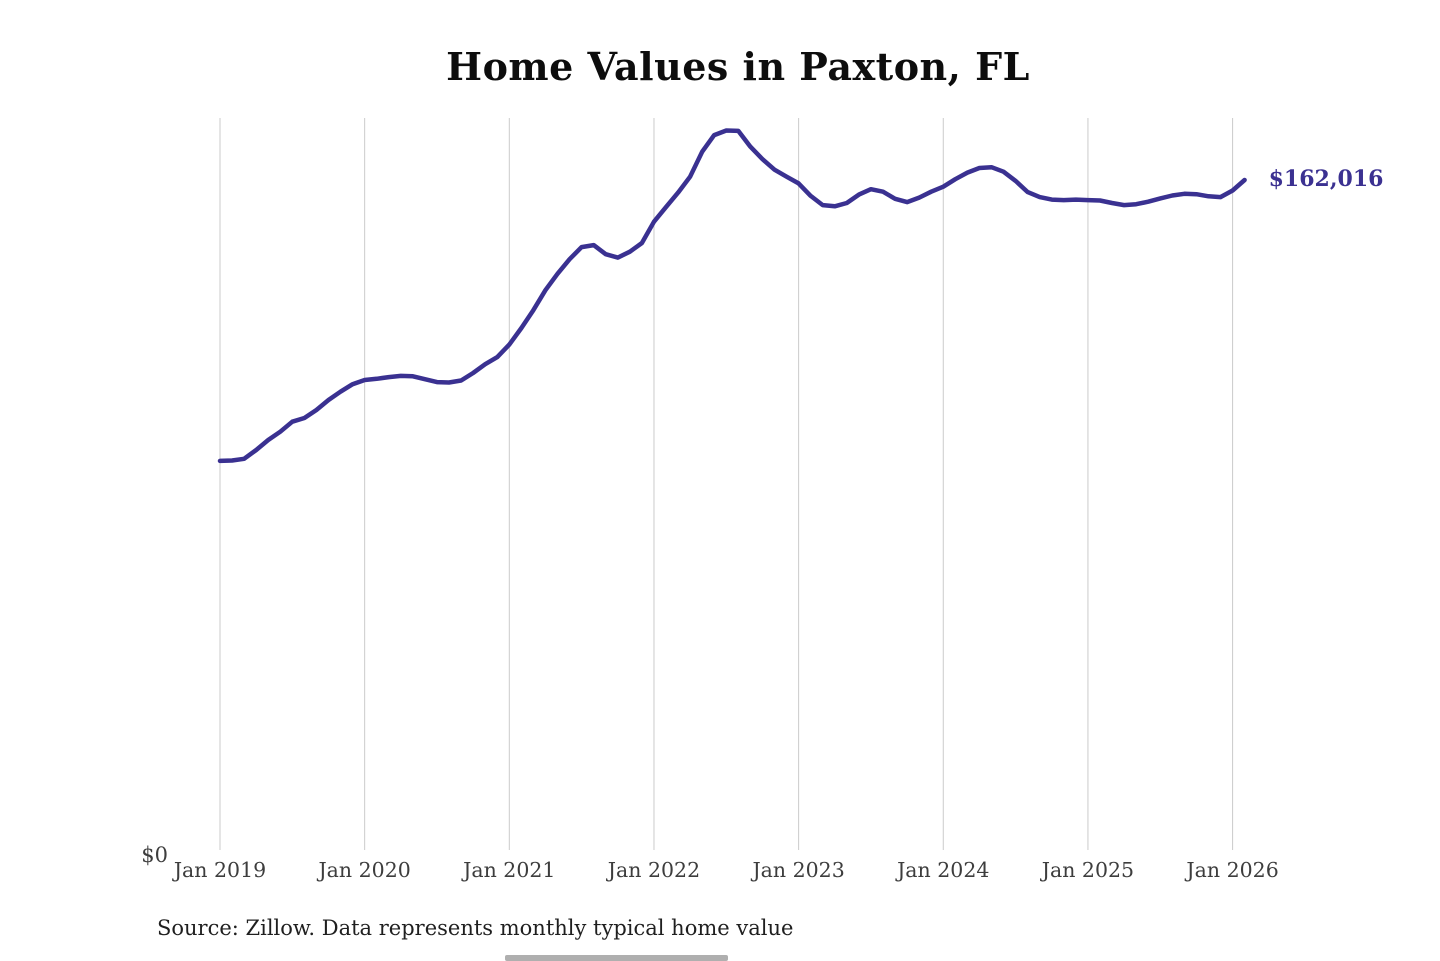 The image size is (1440, 961). I want to click on clipped-bottom-bar, so click(616, 958).